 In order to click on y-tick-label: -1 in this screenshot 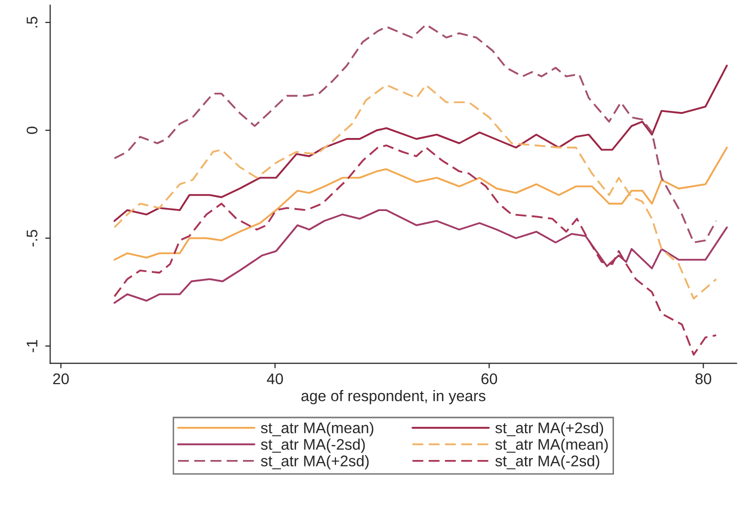, I will do `click(32, 346)`.